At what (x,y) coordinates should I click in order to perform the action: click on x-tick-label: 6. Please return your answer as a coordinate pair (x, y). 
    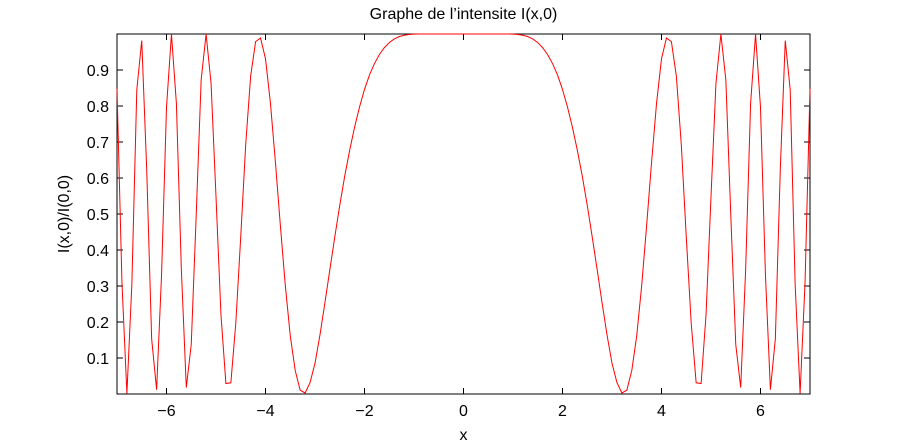
    Looking at the image, I should click on (760, 411).